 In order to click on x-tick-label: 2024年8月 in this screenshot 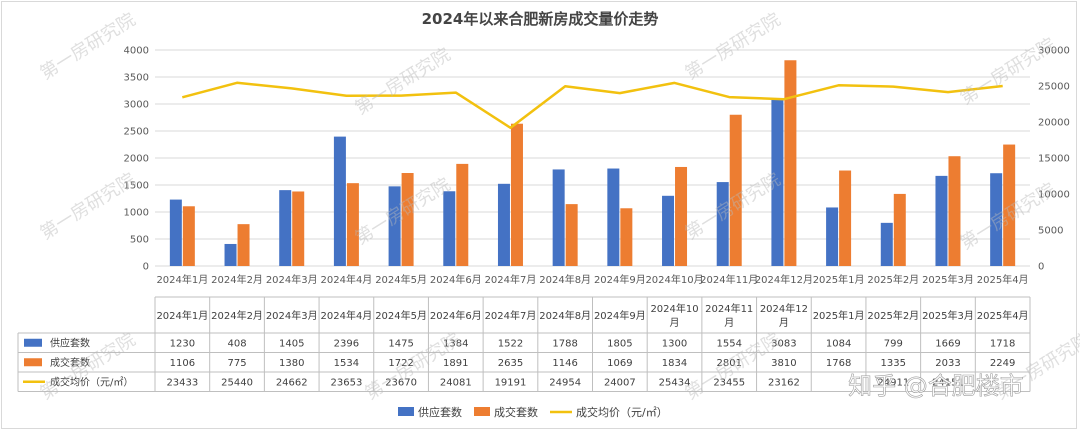, I will do `click(565, 279)`.